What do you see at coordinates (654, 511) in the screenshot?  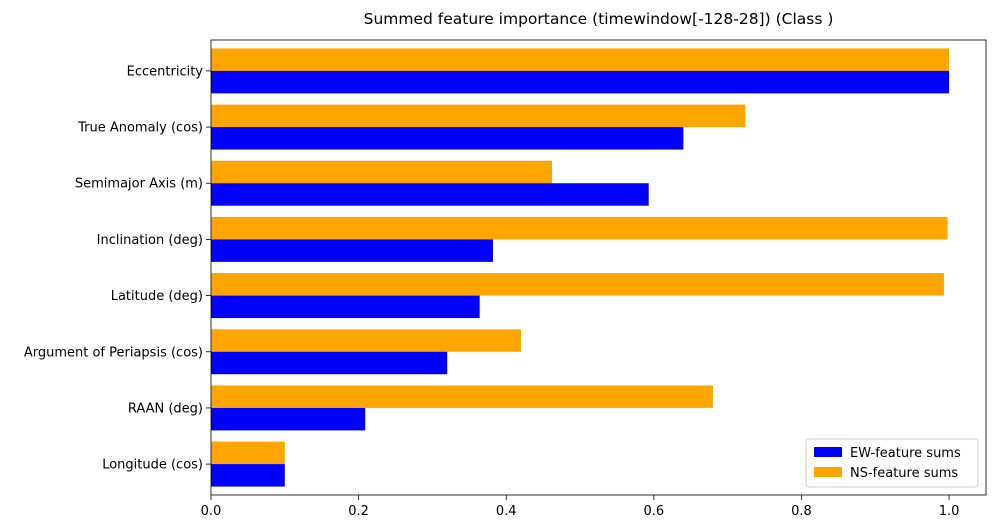 I see `x-tick-label: 0.6` at bounding box center [654, 511].